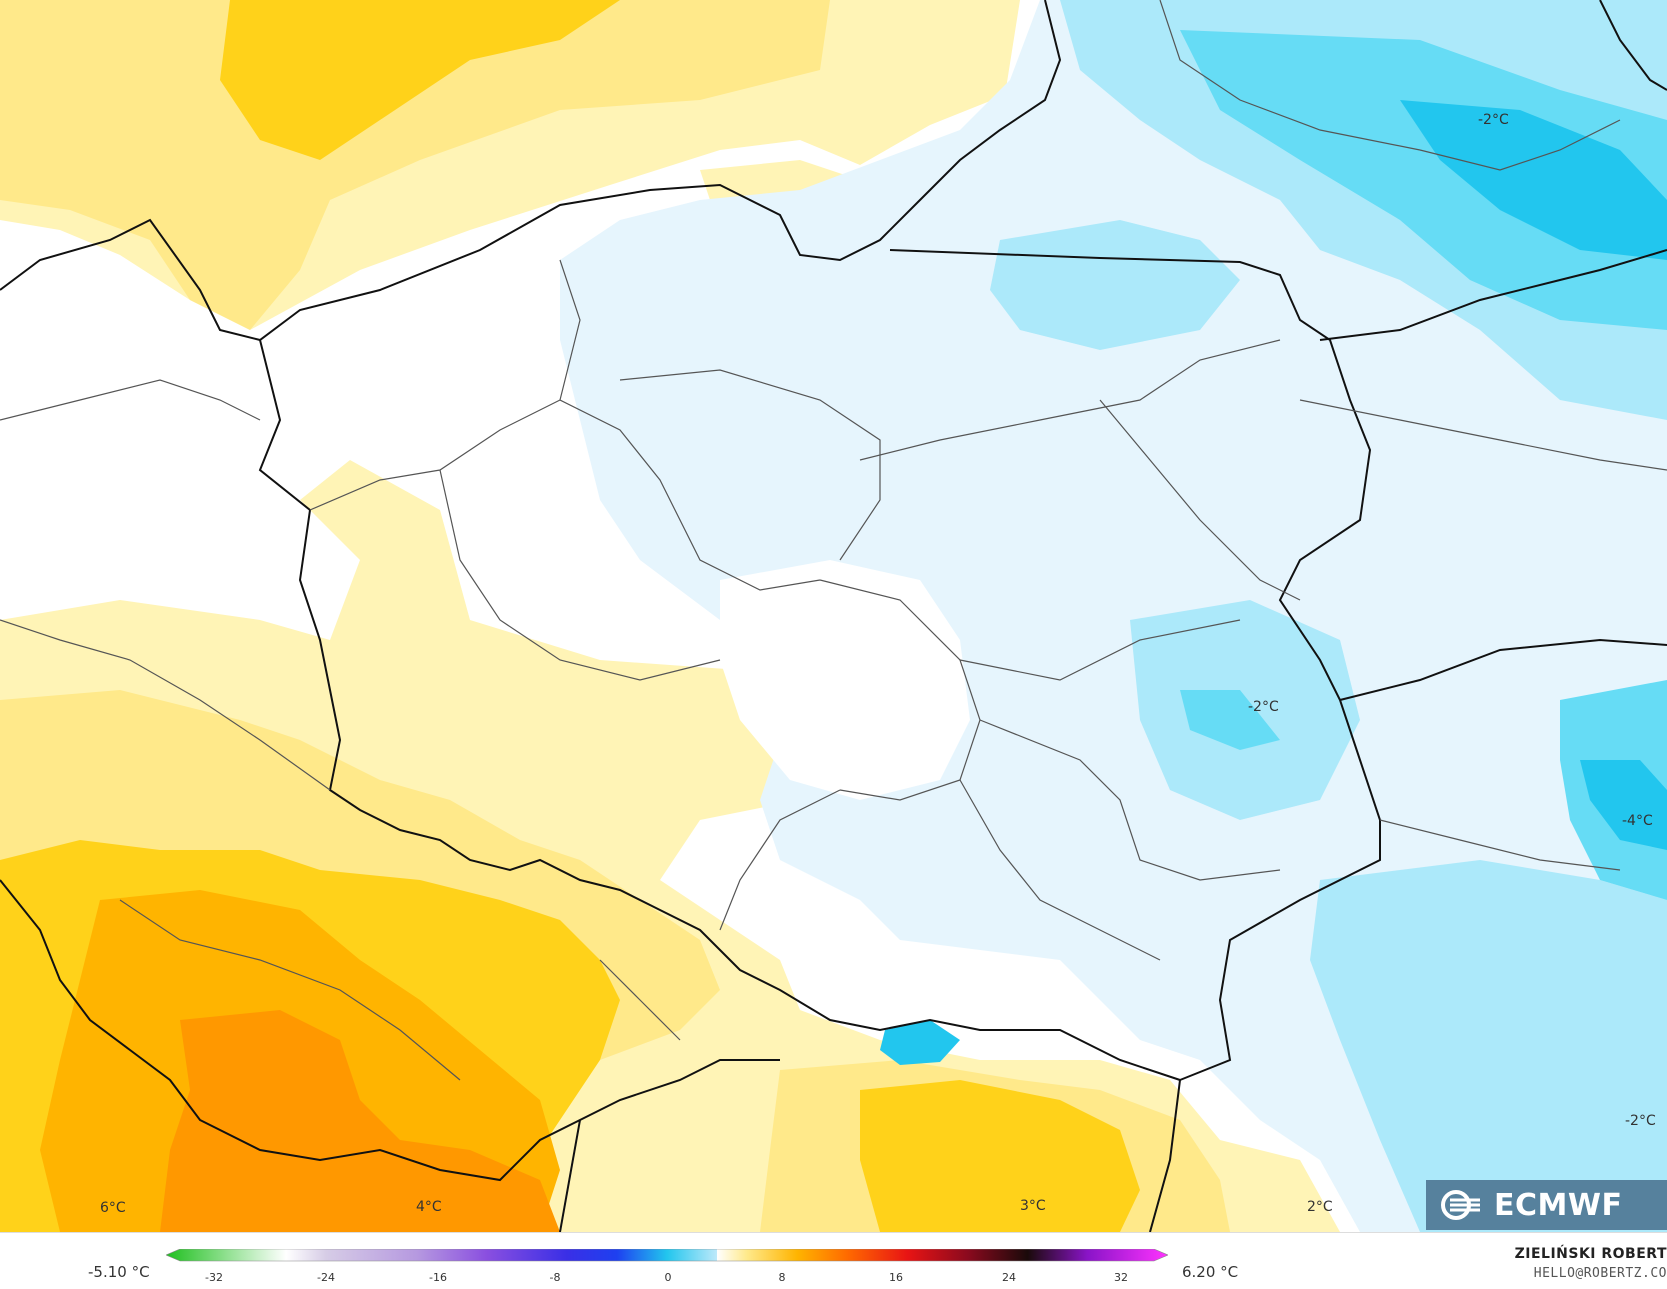 The height and width of the screenshot is (1289, 1667). I want to click on author-credit: ZIELIŃSKI ROBERT, so click(1590, 1254).